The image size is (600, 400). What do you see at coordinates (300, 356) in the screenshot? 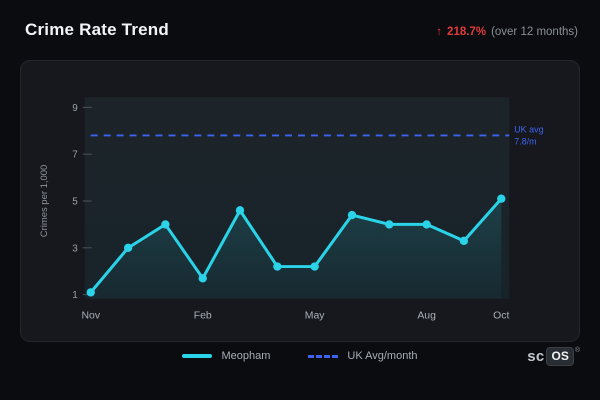
I see `chart-legend: Meopham UK Avg/month` at bounding box center [300, 356].